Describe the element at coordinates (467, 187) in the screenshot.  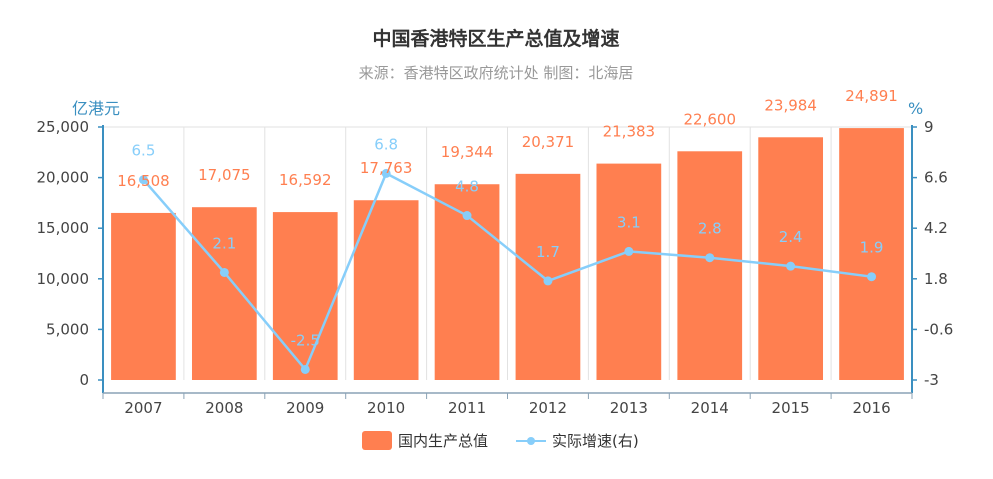
I see `growth-value-label: 4.8` at that location.